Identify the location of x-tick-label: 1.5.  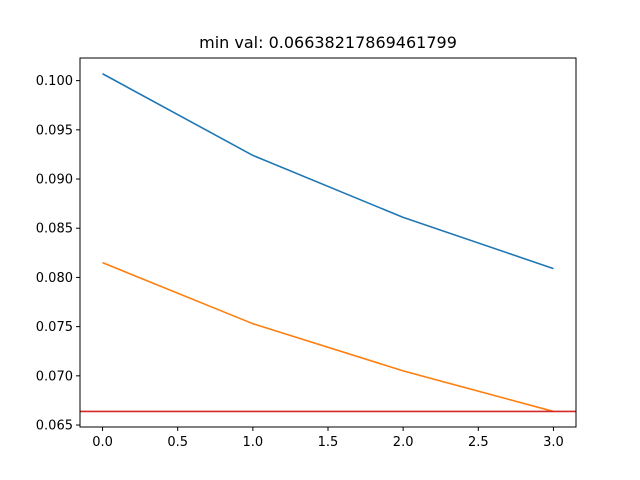
(328, 442).